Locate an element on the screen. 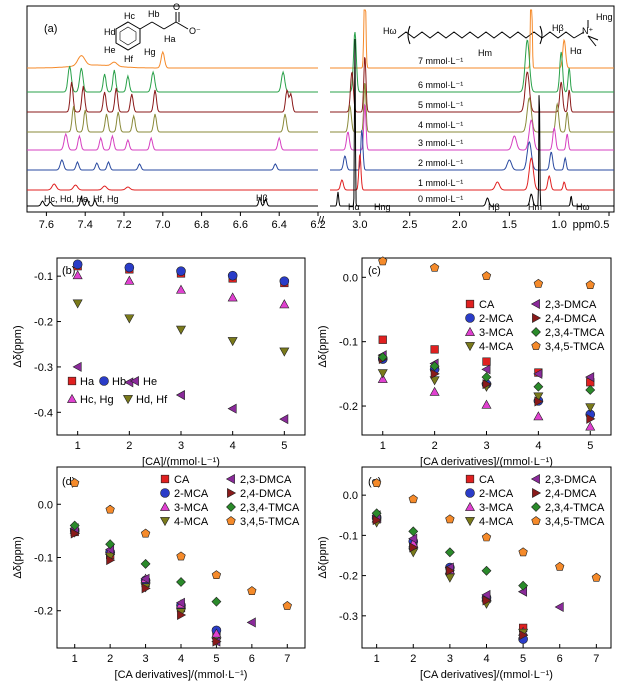 This screenshot has height=685, width=634. panel-label: (c) is located at coordinates (374, 271).